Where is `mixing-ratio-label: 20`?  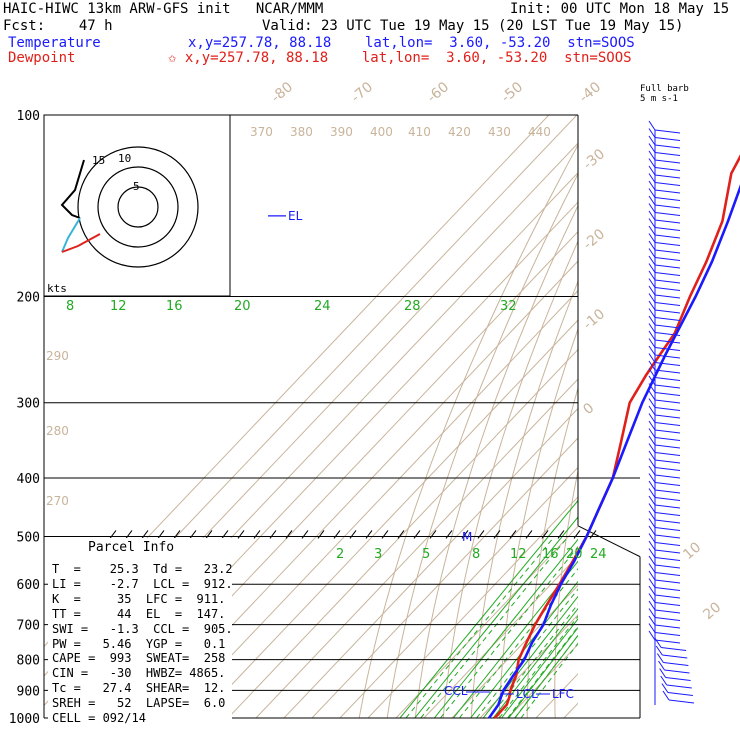 mixing-ratio-label: 20 is located at coordinates (574, 554).